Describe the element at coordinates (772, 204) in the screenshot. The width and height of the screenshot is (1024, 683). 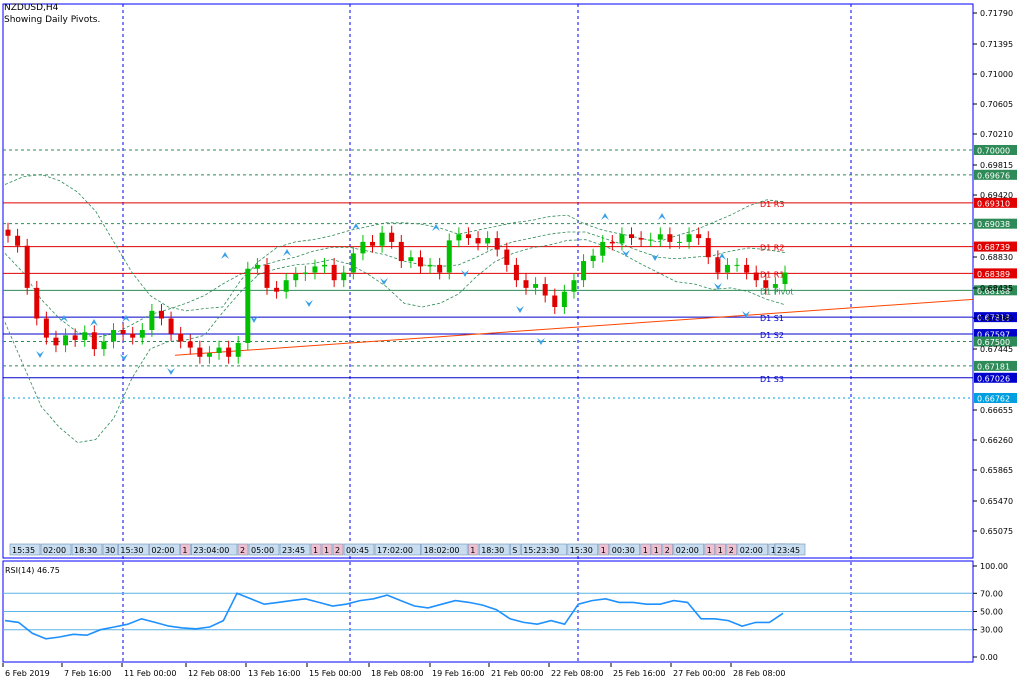
I see `level-name: D1 R3` at that location.